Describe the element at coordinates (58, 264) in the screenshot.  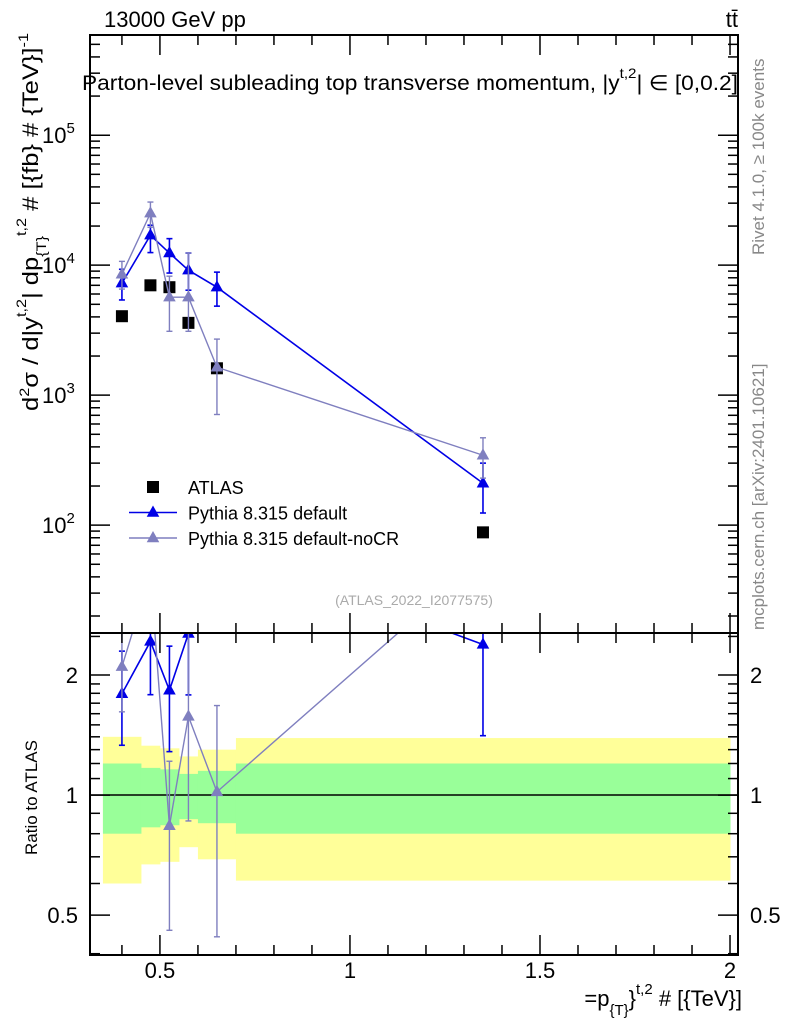
I see `y-tick-label: 10⁴` at that location.